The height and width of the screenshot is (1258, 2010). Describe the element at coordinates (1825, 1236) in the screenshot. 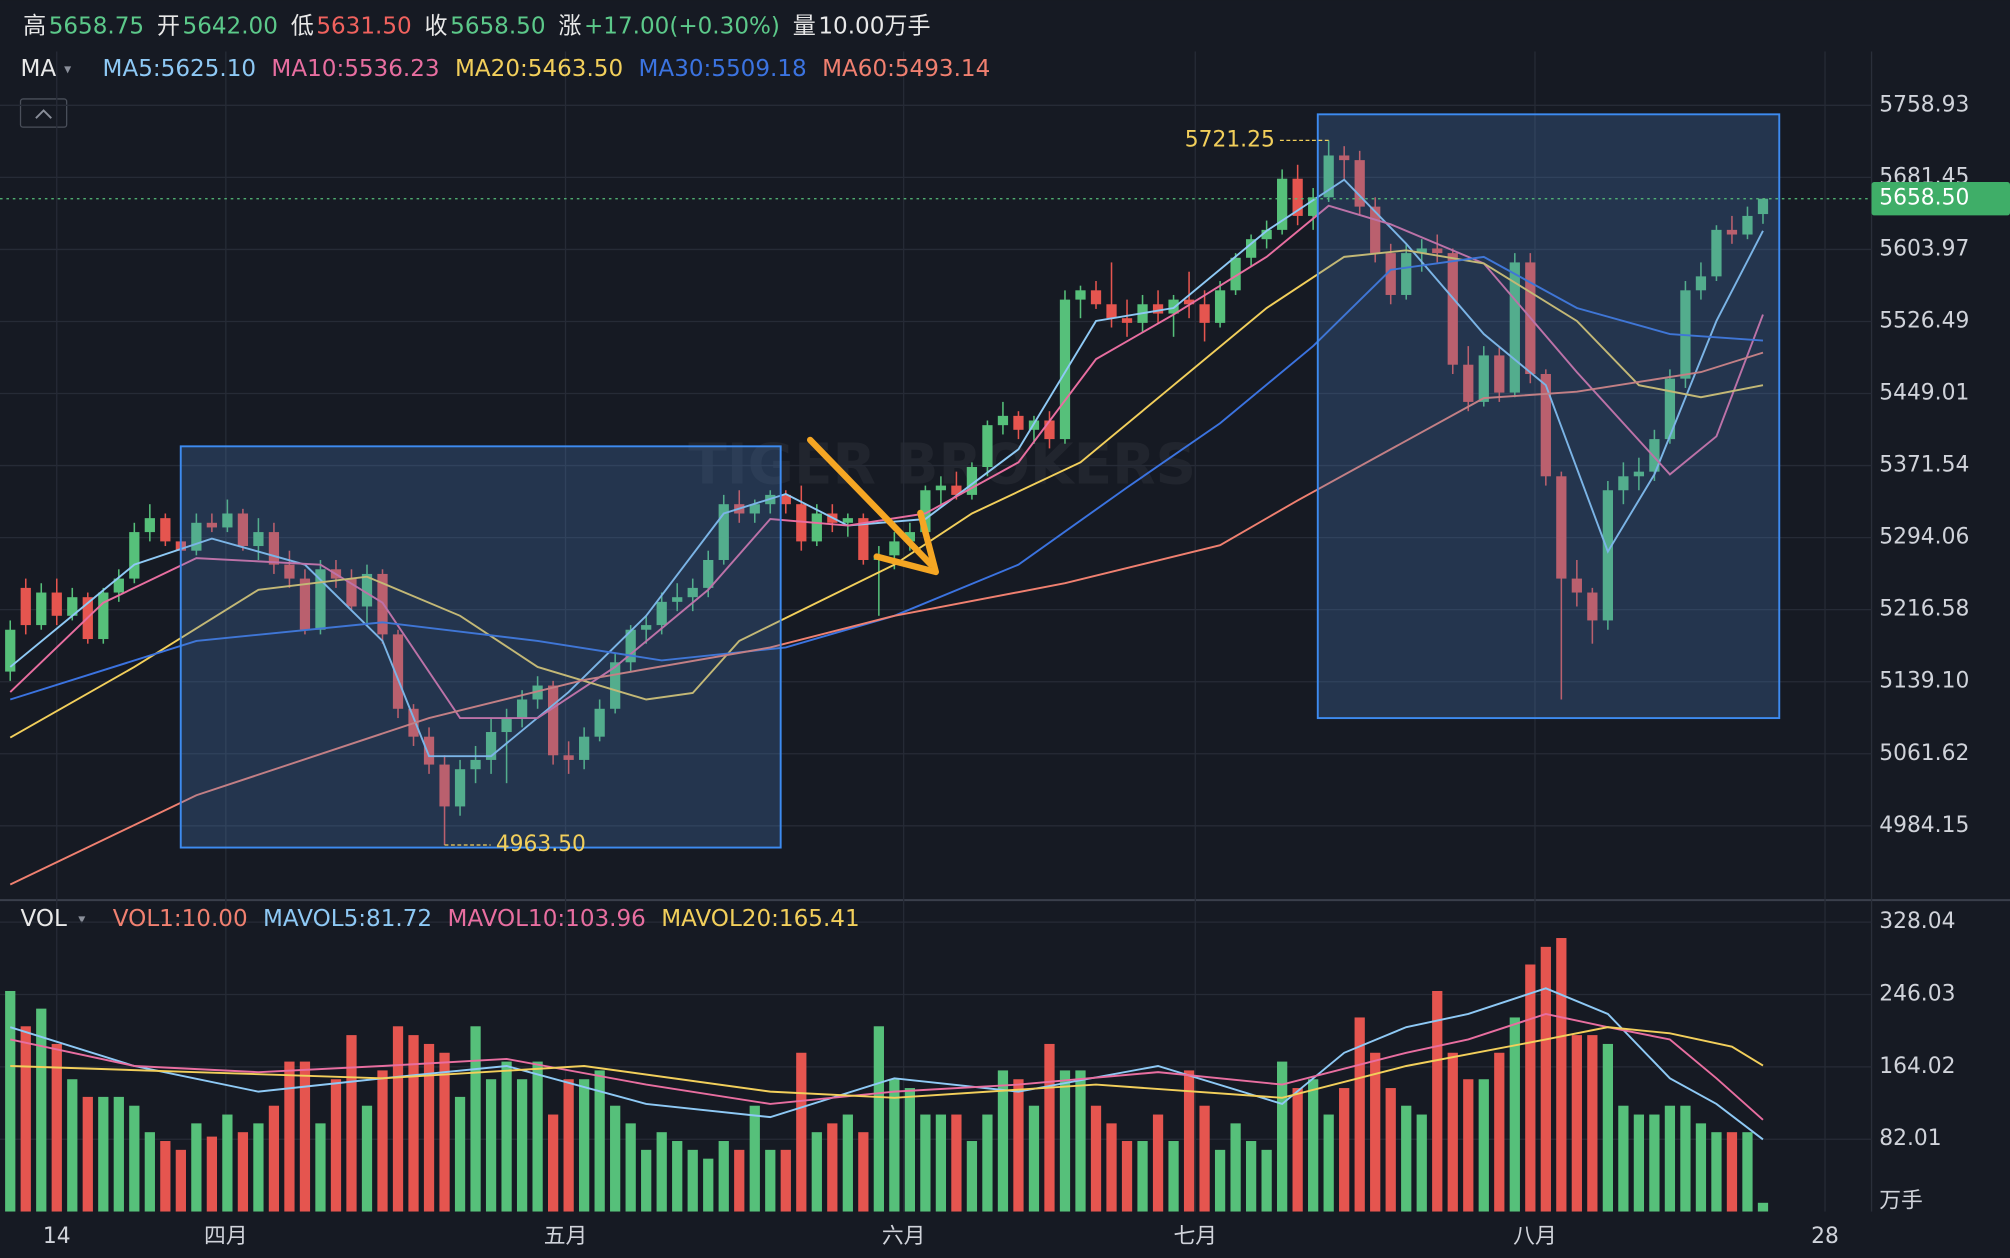

I see `x-tick-label: 28` at that location.